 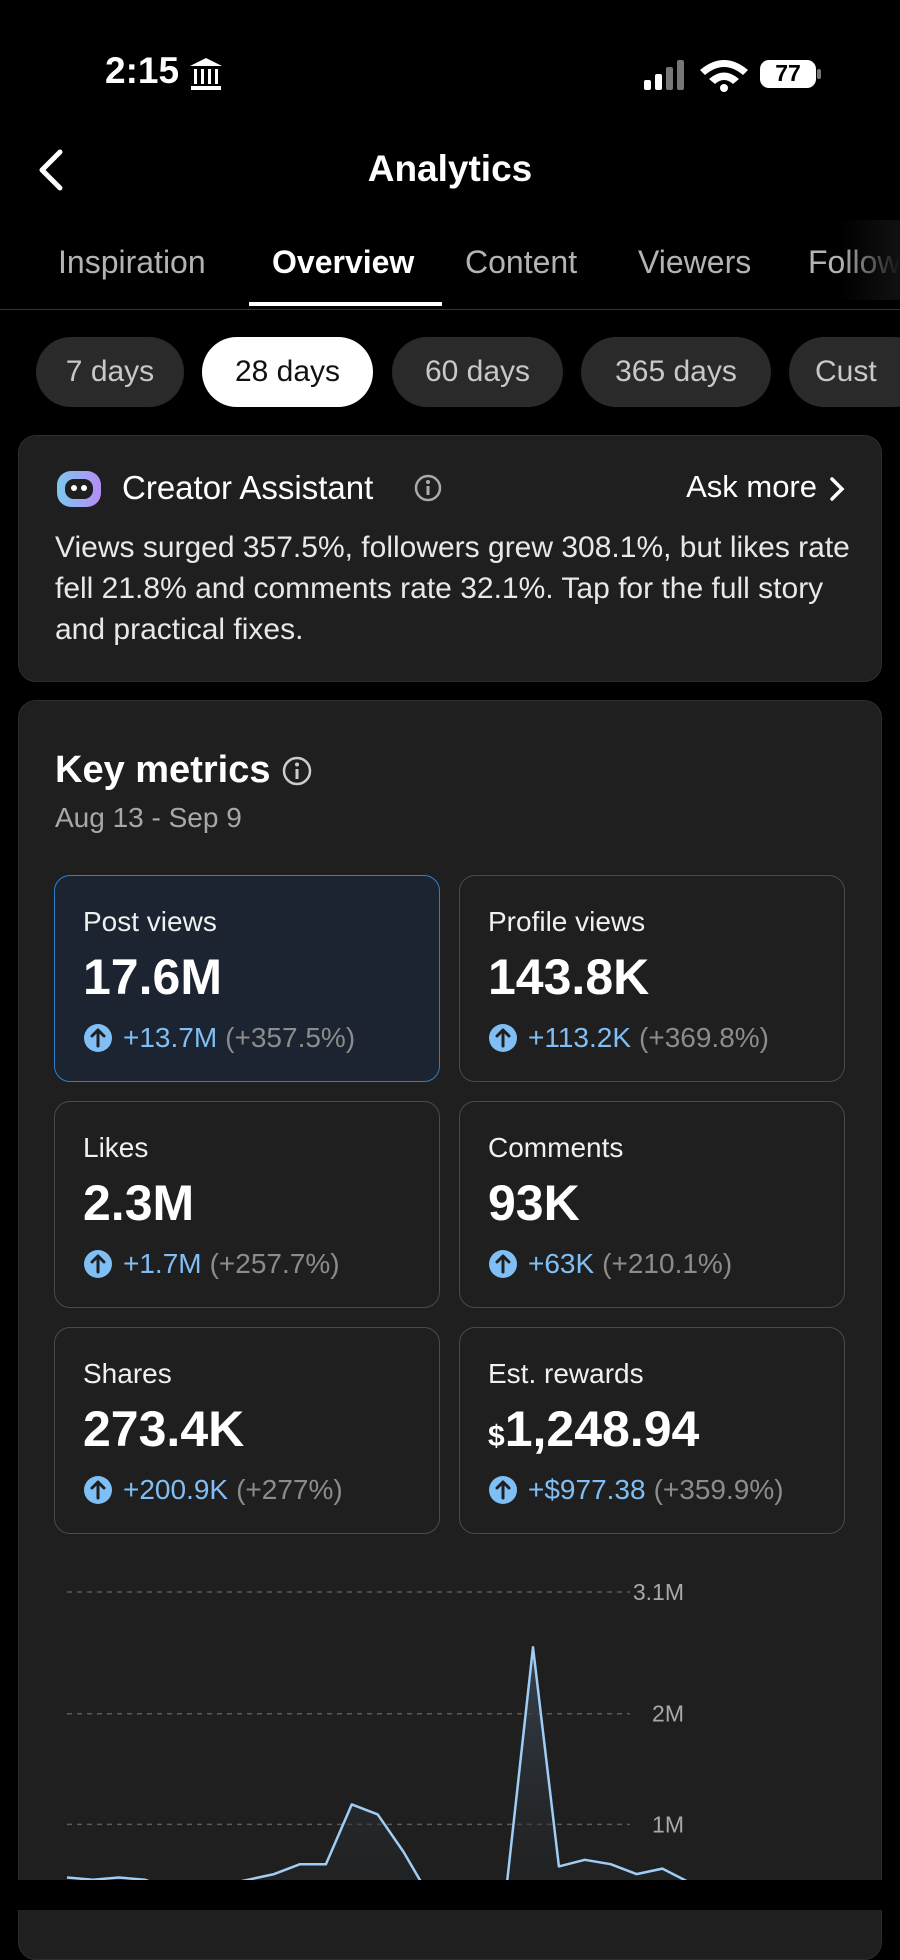 I want to click on assistant-title: Creator Assistant, so click(x=248, y=487).